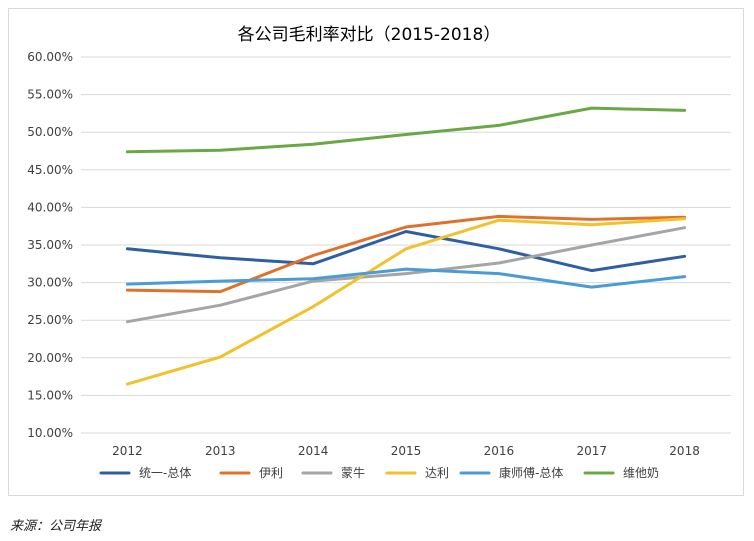 The height and width of the screenshot is (541, 754). Describe the element at coordinates (165, 473) in the screenshot. I see `legend-label: 统一-总体` at that location.